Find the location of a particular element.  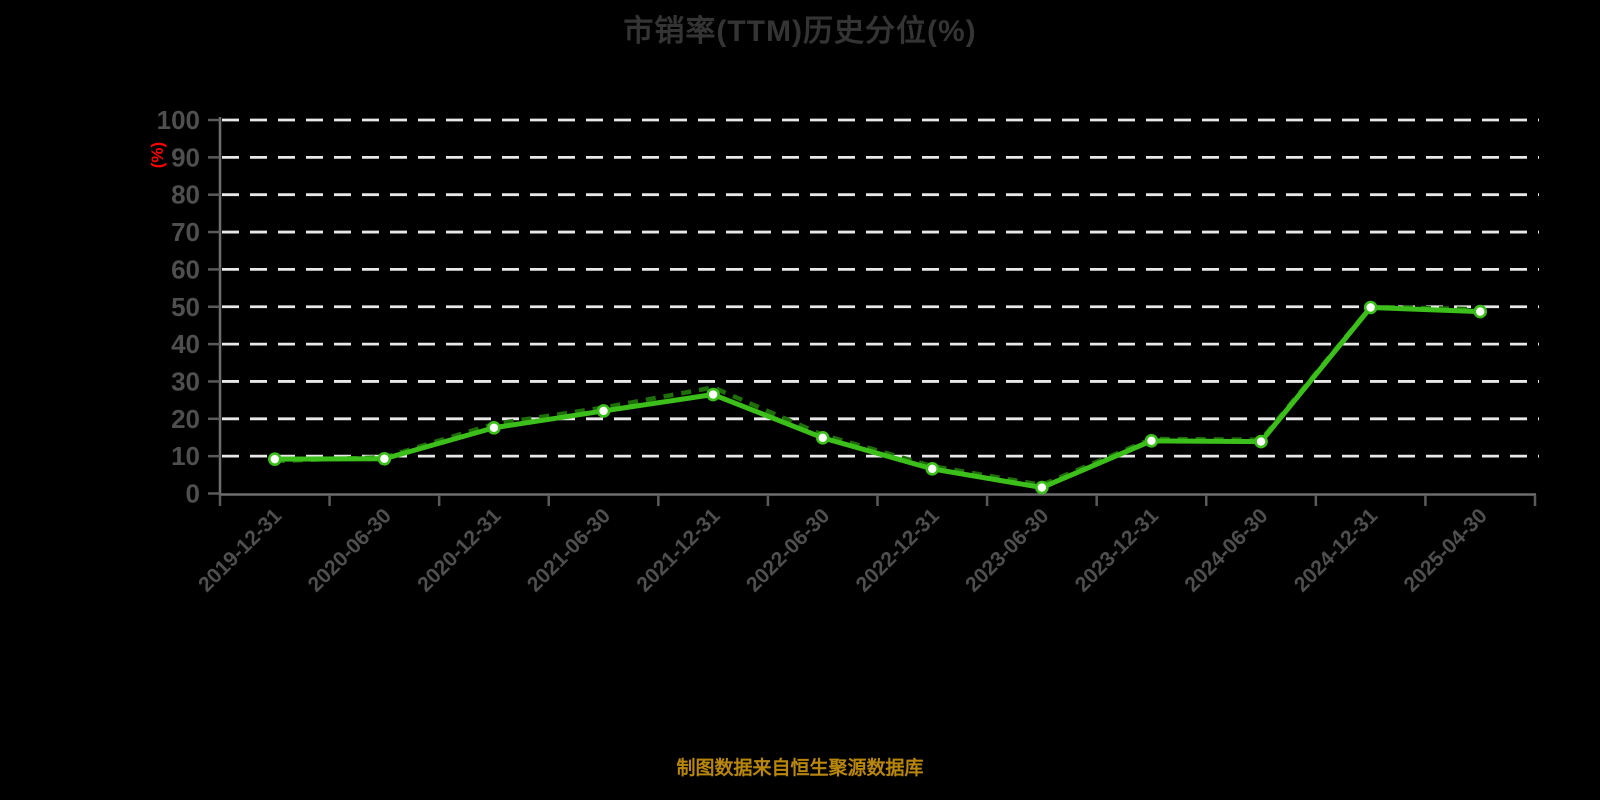

x-tick-label: 2021-06-30 is located at coordinates (569, 550).